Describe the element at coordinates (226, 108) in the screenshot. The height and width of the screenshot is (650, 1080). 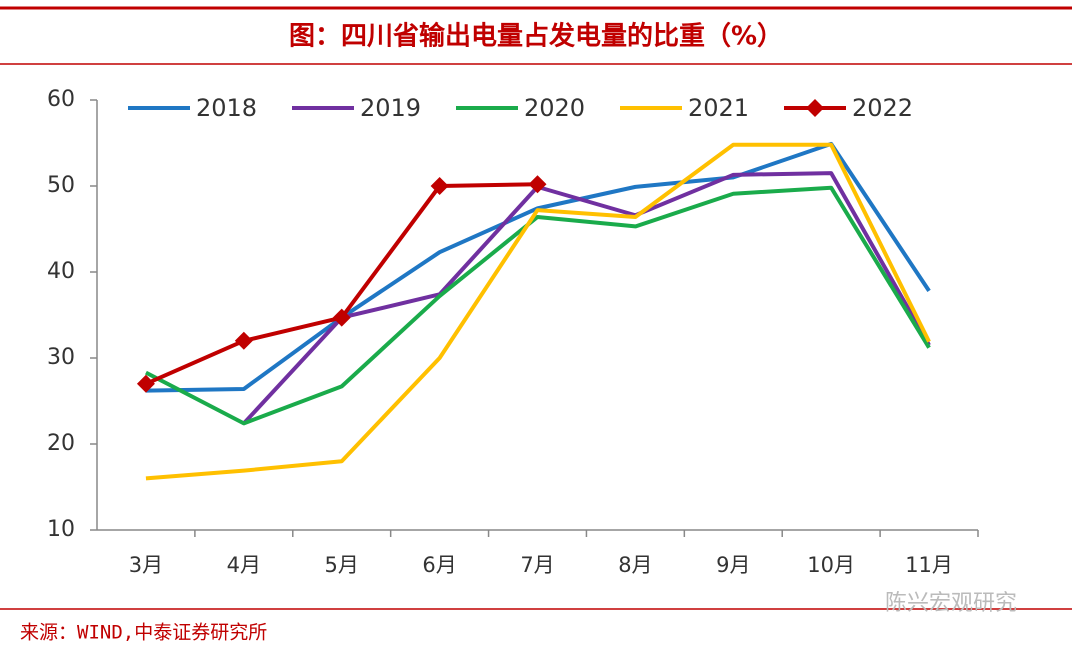
I see `legend-label: 2018` at that location.